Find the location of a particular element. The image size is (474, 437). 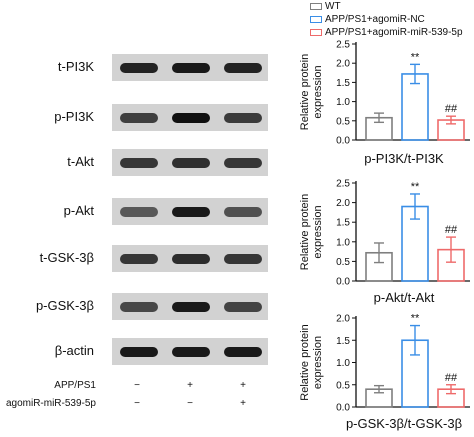

blot-panel-p-pi3k is located at coordinates (190, 117).